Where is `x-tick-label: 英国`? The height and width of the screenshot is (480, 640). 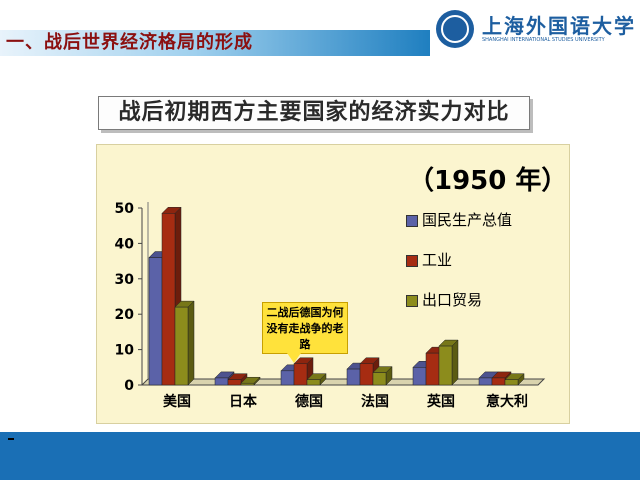 x-tick-label: 英国 is located at coordinates (440, 401).